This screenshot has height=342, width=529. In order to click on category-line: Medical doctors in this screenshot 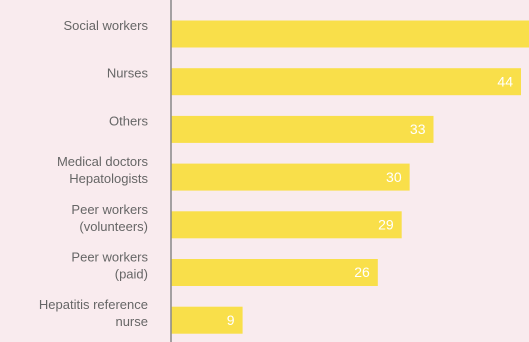, I will do `click(103, 162)`.